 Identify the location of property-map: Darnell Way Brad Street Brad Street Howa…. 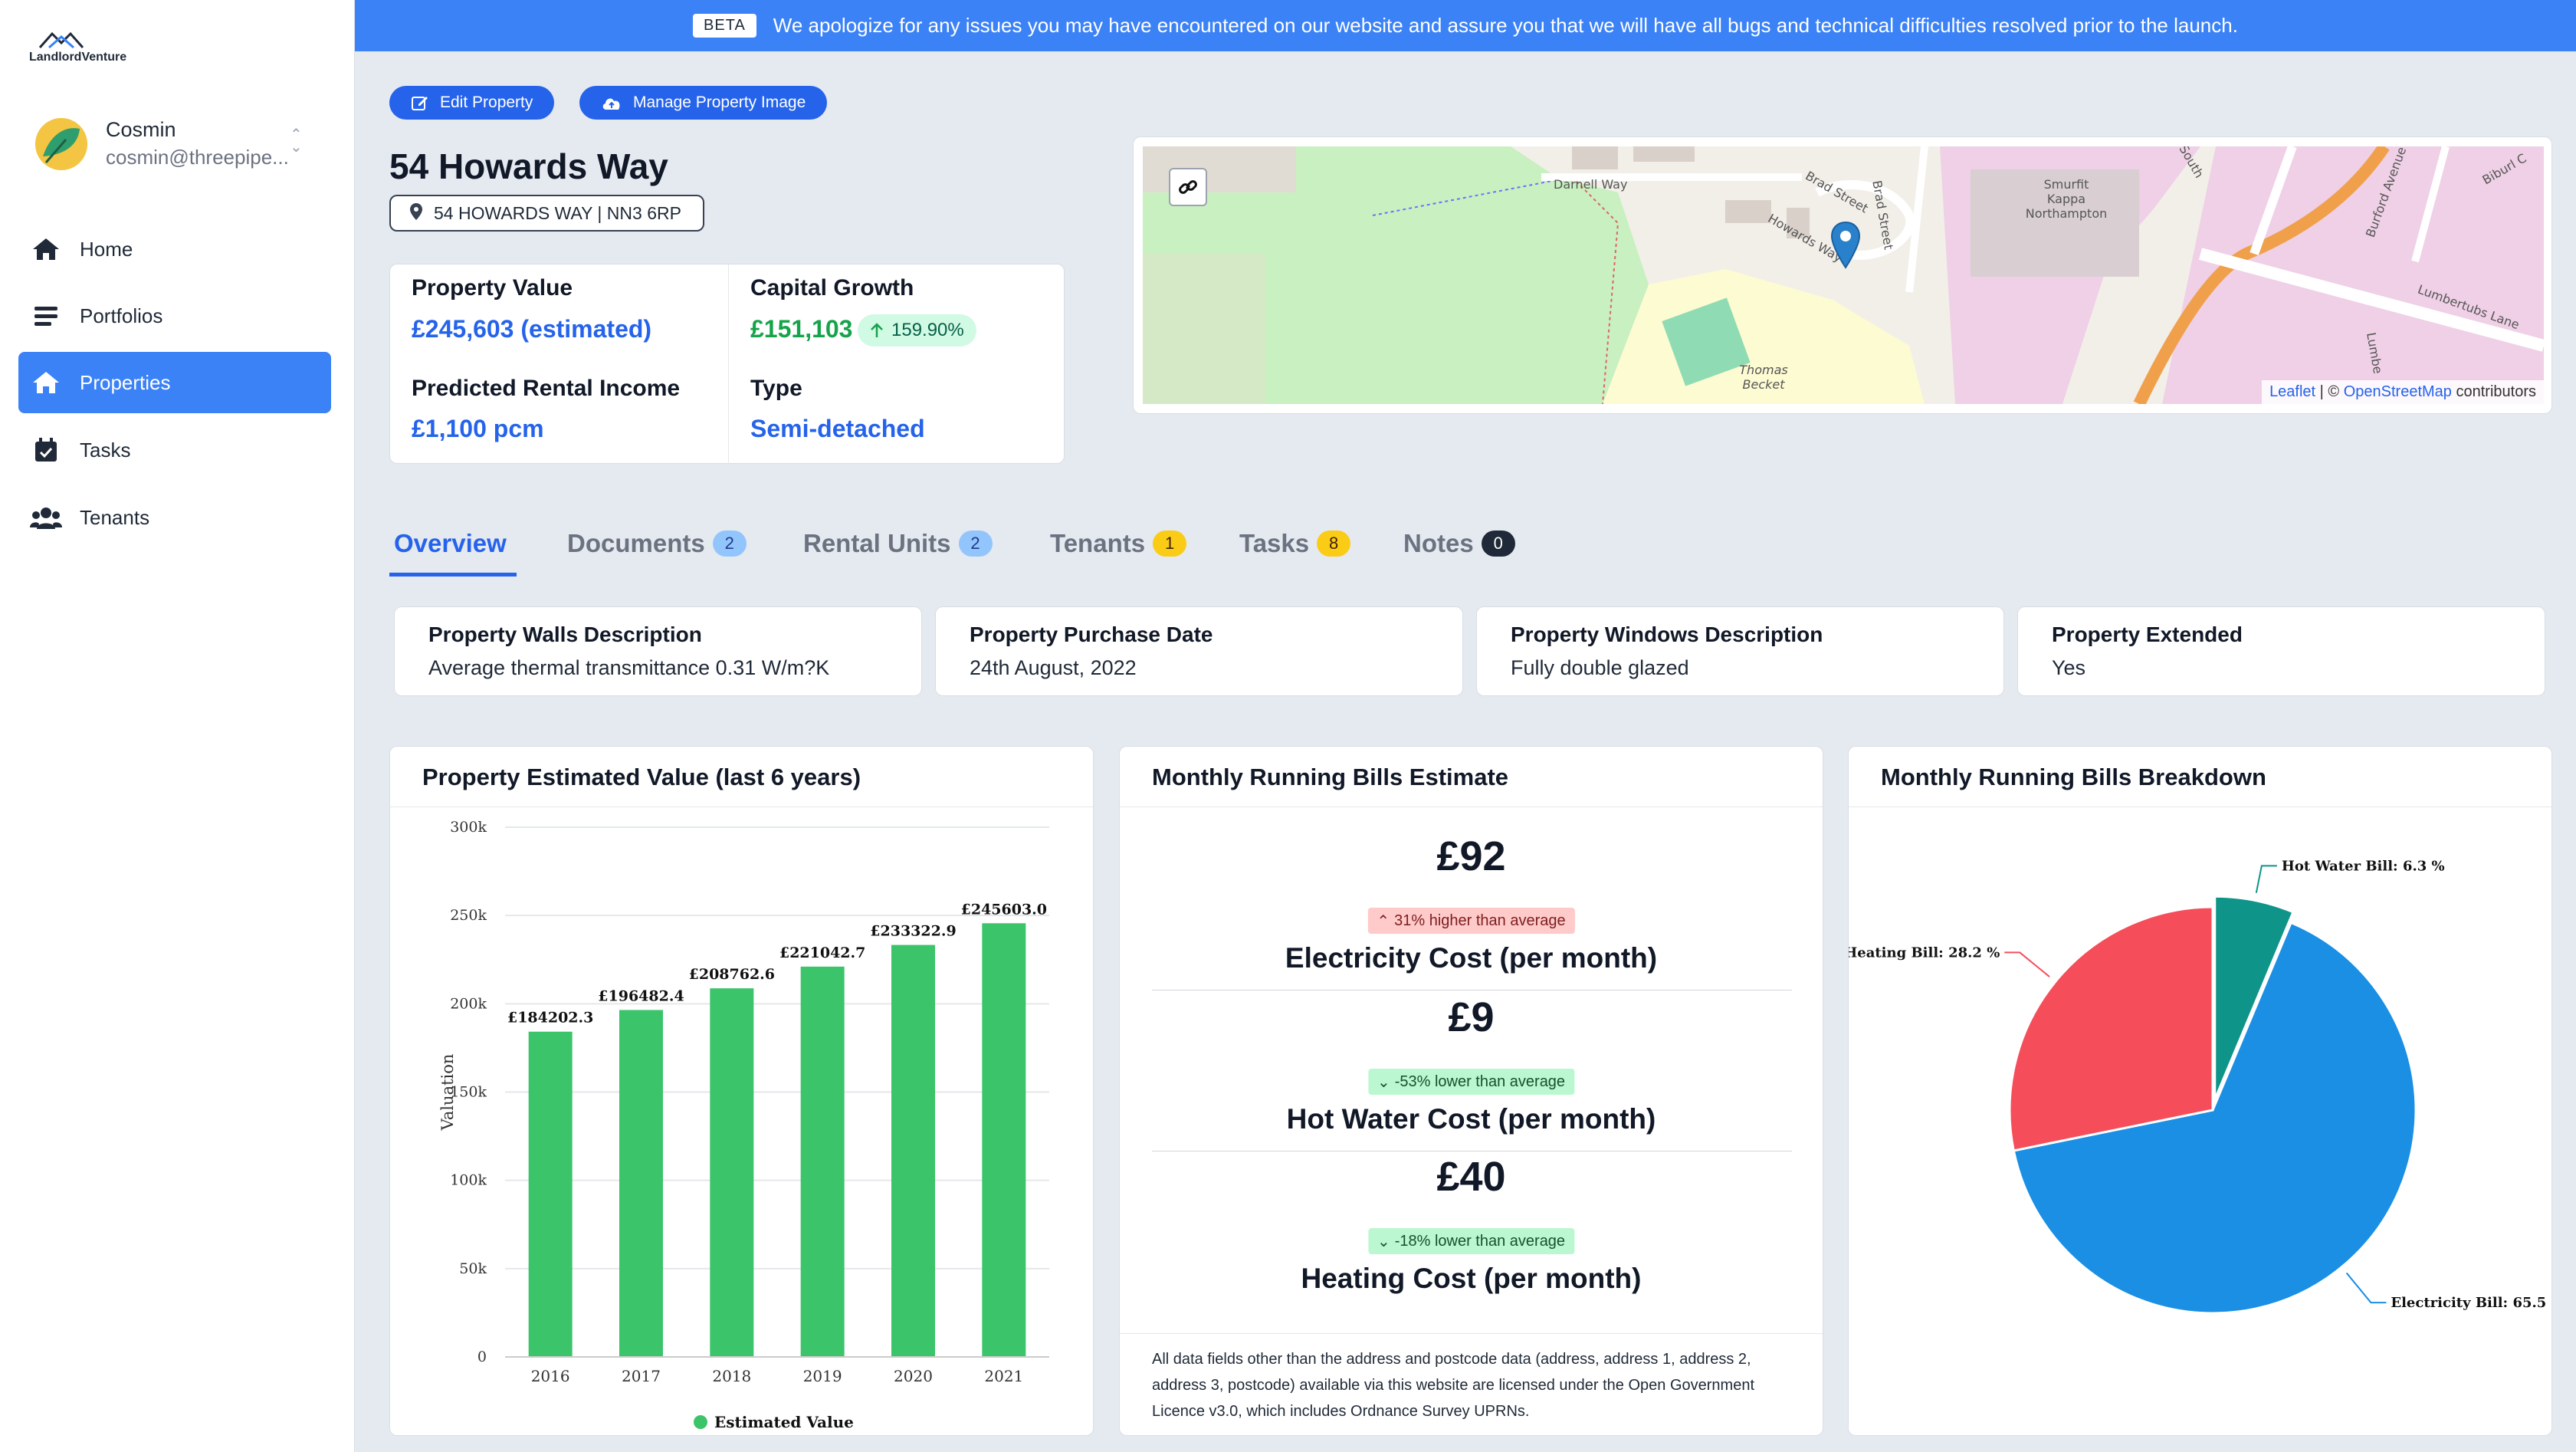
(1843, 275).